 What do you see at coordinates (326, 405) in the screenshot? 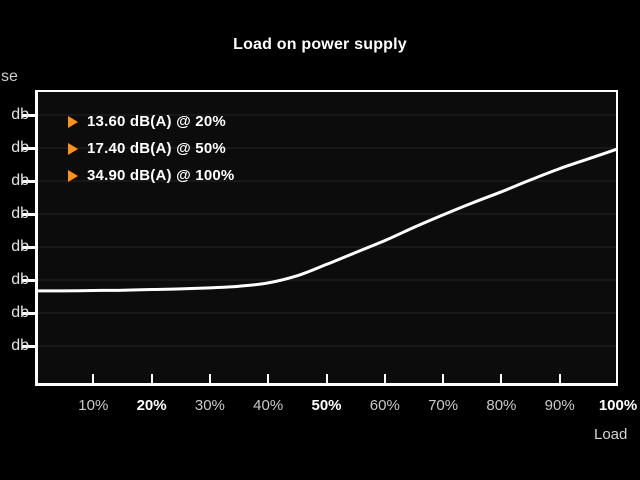
I see `x-tick-label: 50%` at bounding box center [326, 405].